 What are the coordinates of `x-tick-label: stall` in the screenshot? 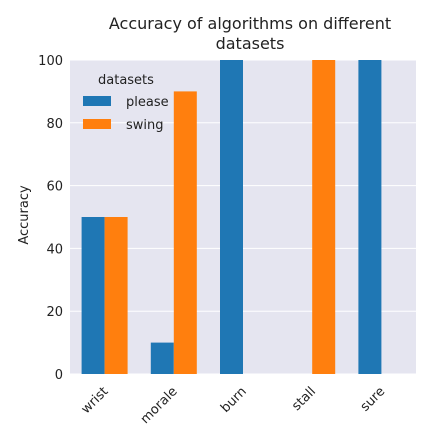 It's located at (304, 399).